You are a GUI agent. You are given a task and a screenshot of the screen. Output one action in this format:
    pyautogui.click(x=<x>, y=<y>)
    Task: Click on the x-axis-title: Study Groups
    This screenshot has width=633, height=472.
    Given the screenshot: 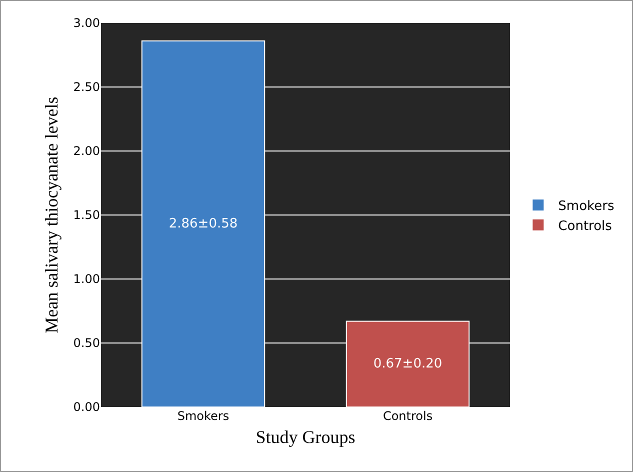 What is the action you would take?
    pyautogui.click(x=306, y=437)
    